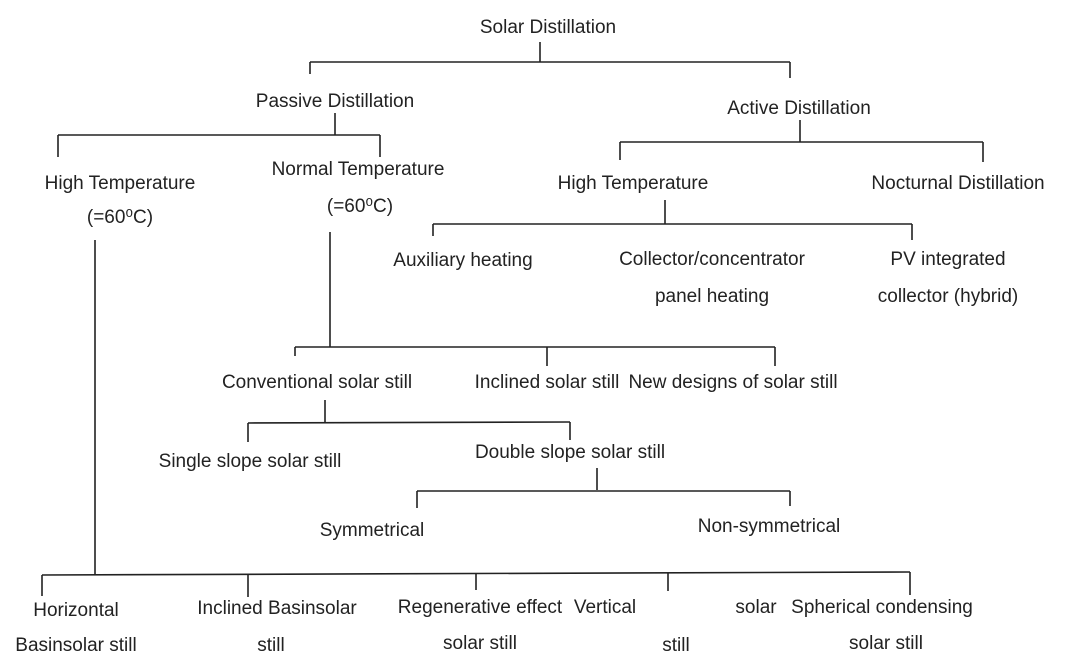  What do you see at coordinates (732, 382) in the screenshot?
I see `node-label: New designs of solar still` at bounding box center [732, 382].